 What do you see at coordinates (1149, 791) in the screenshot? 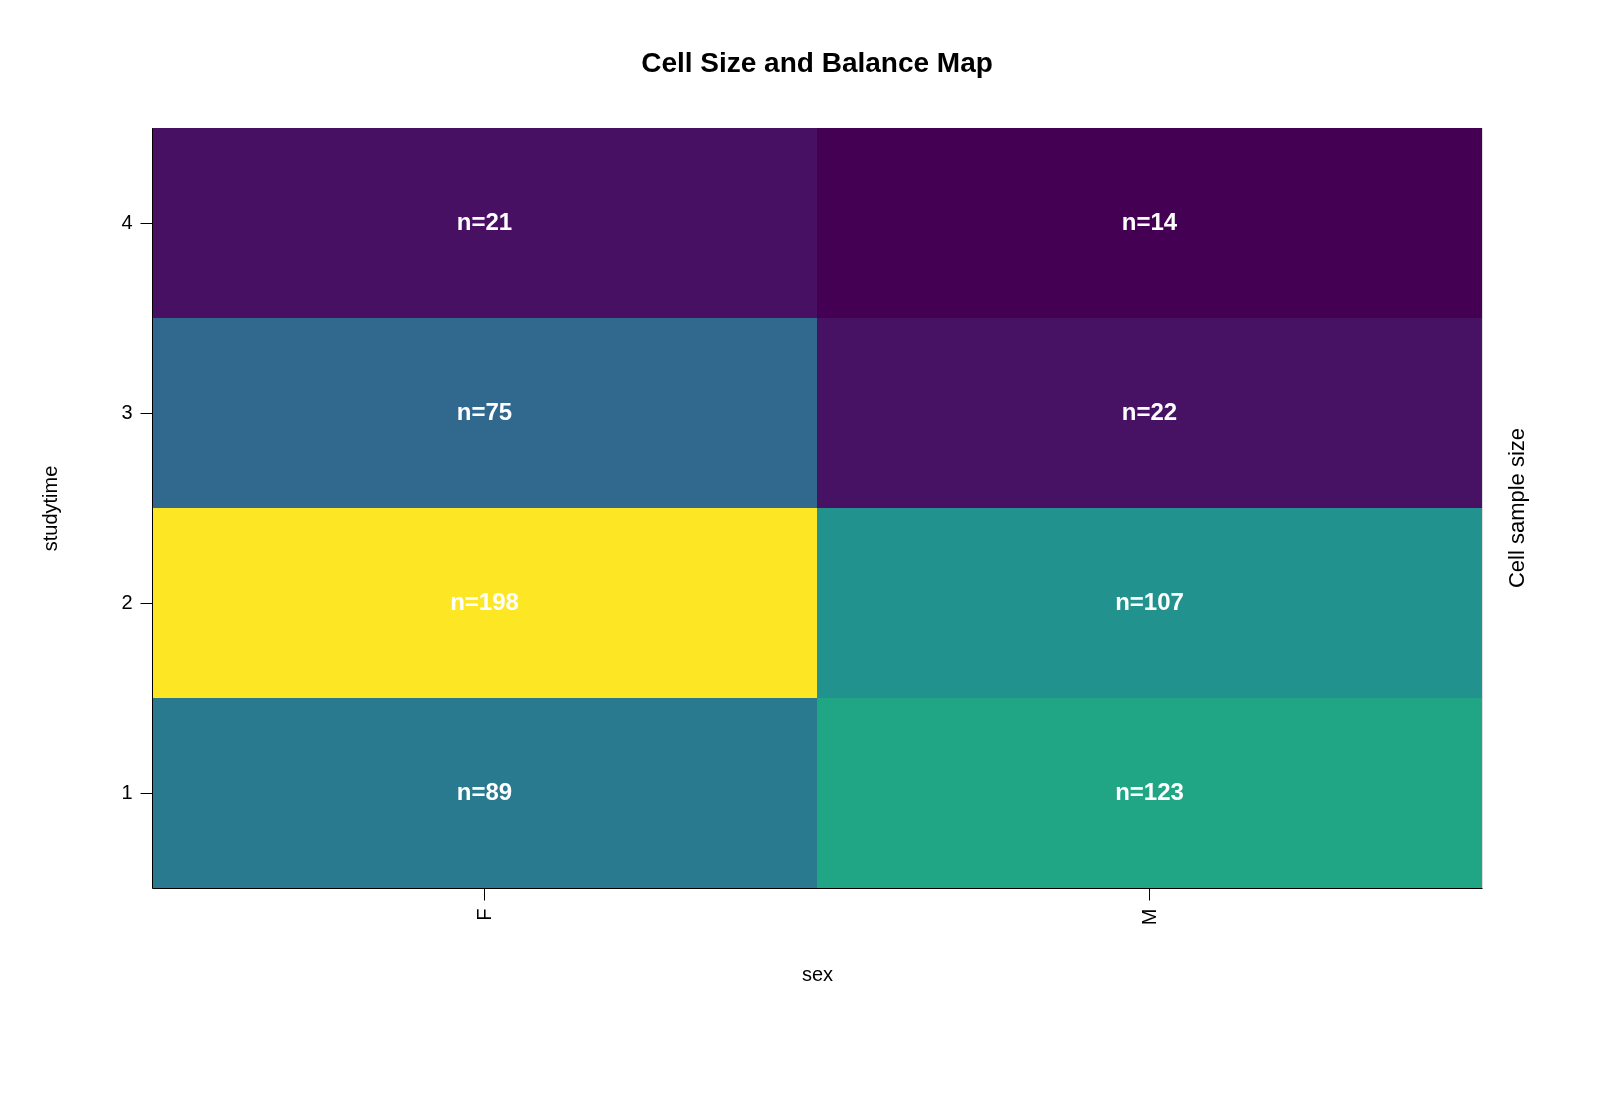
I see `data-label: n=123` at bounding box center [1149, 791].